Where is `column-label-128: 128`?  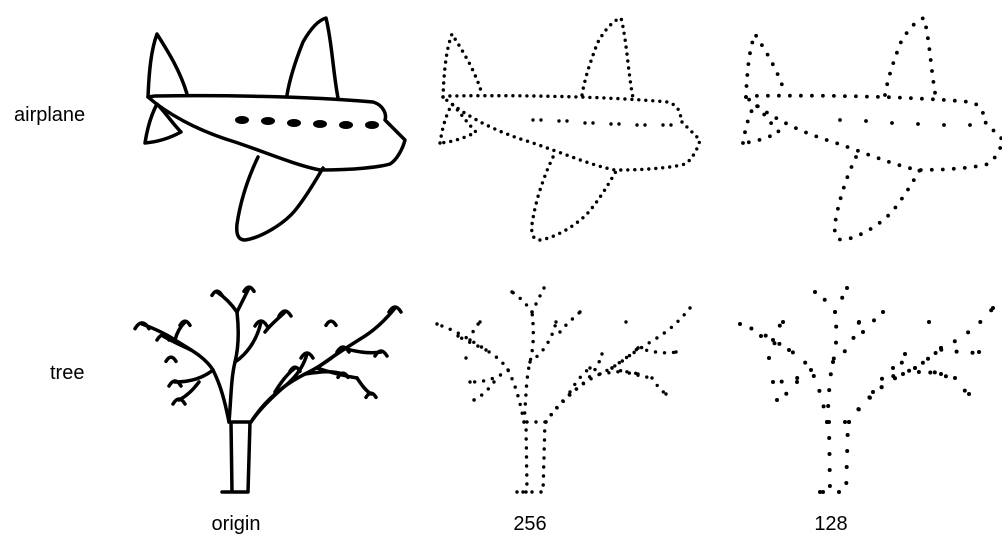
column-label-128: 128 is located at coordinates (831, 524).